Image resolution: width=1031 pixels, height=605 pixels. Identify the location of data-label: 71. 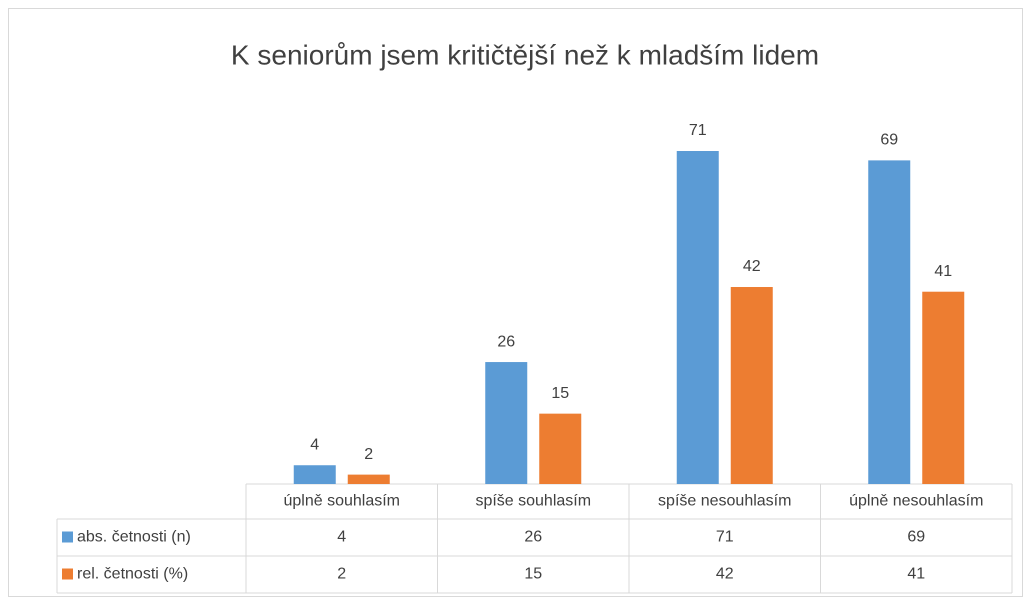
(698, 130).